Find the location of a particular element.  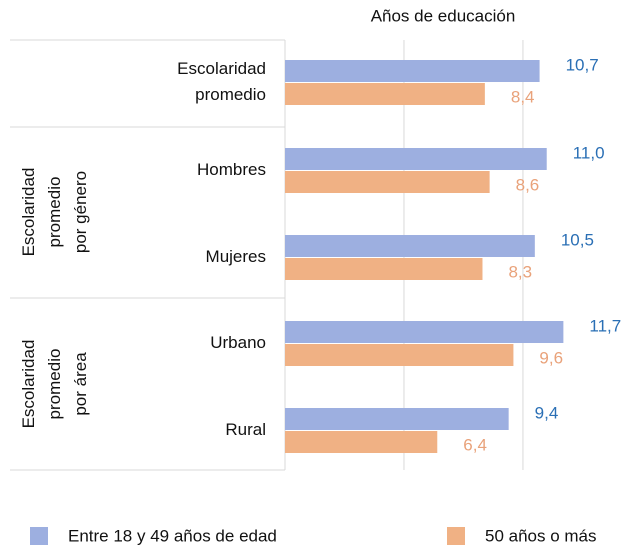

value-label: 6,4 is located at coordinates (475, 444).